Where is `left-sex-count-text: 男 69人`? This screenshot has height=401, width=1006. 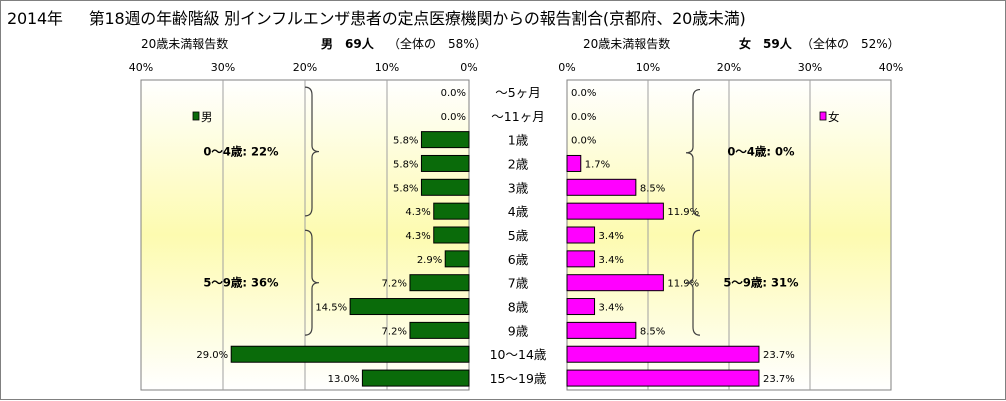
left-sex-count-text: 男 69人 is located at coordinates (347, 44).